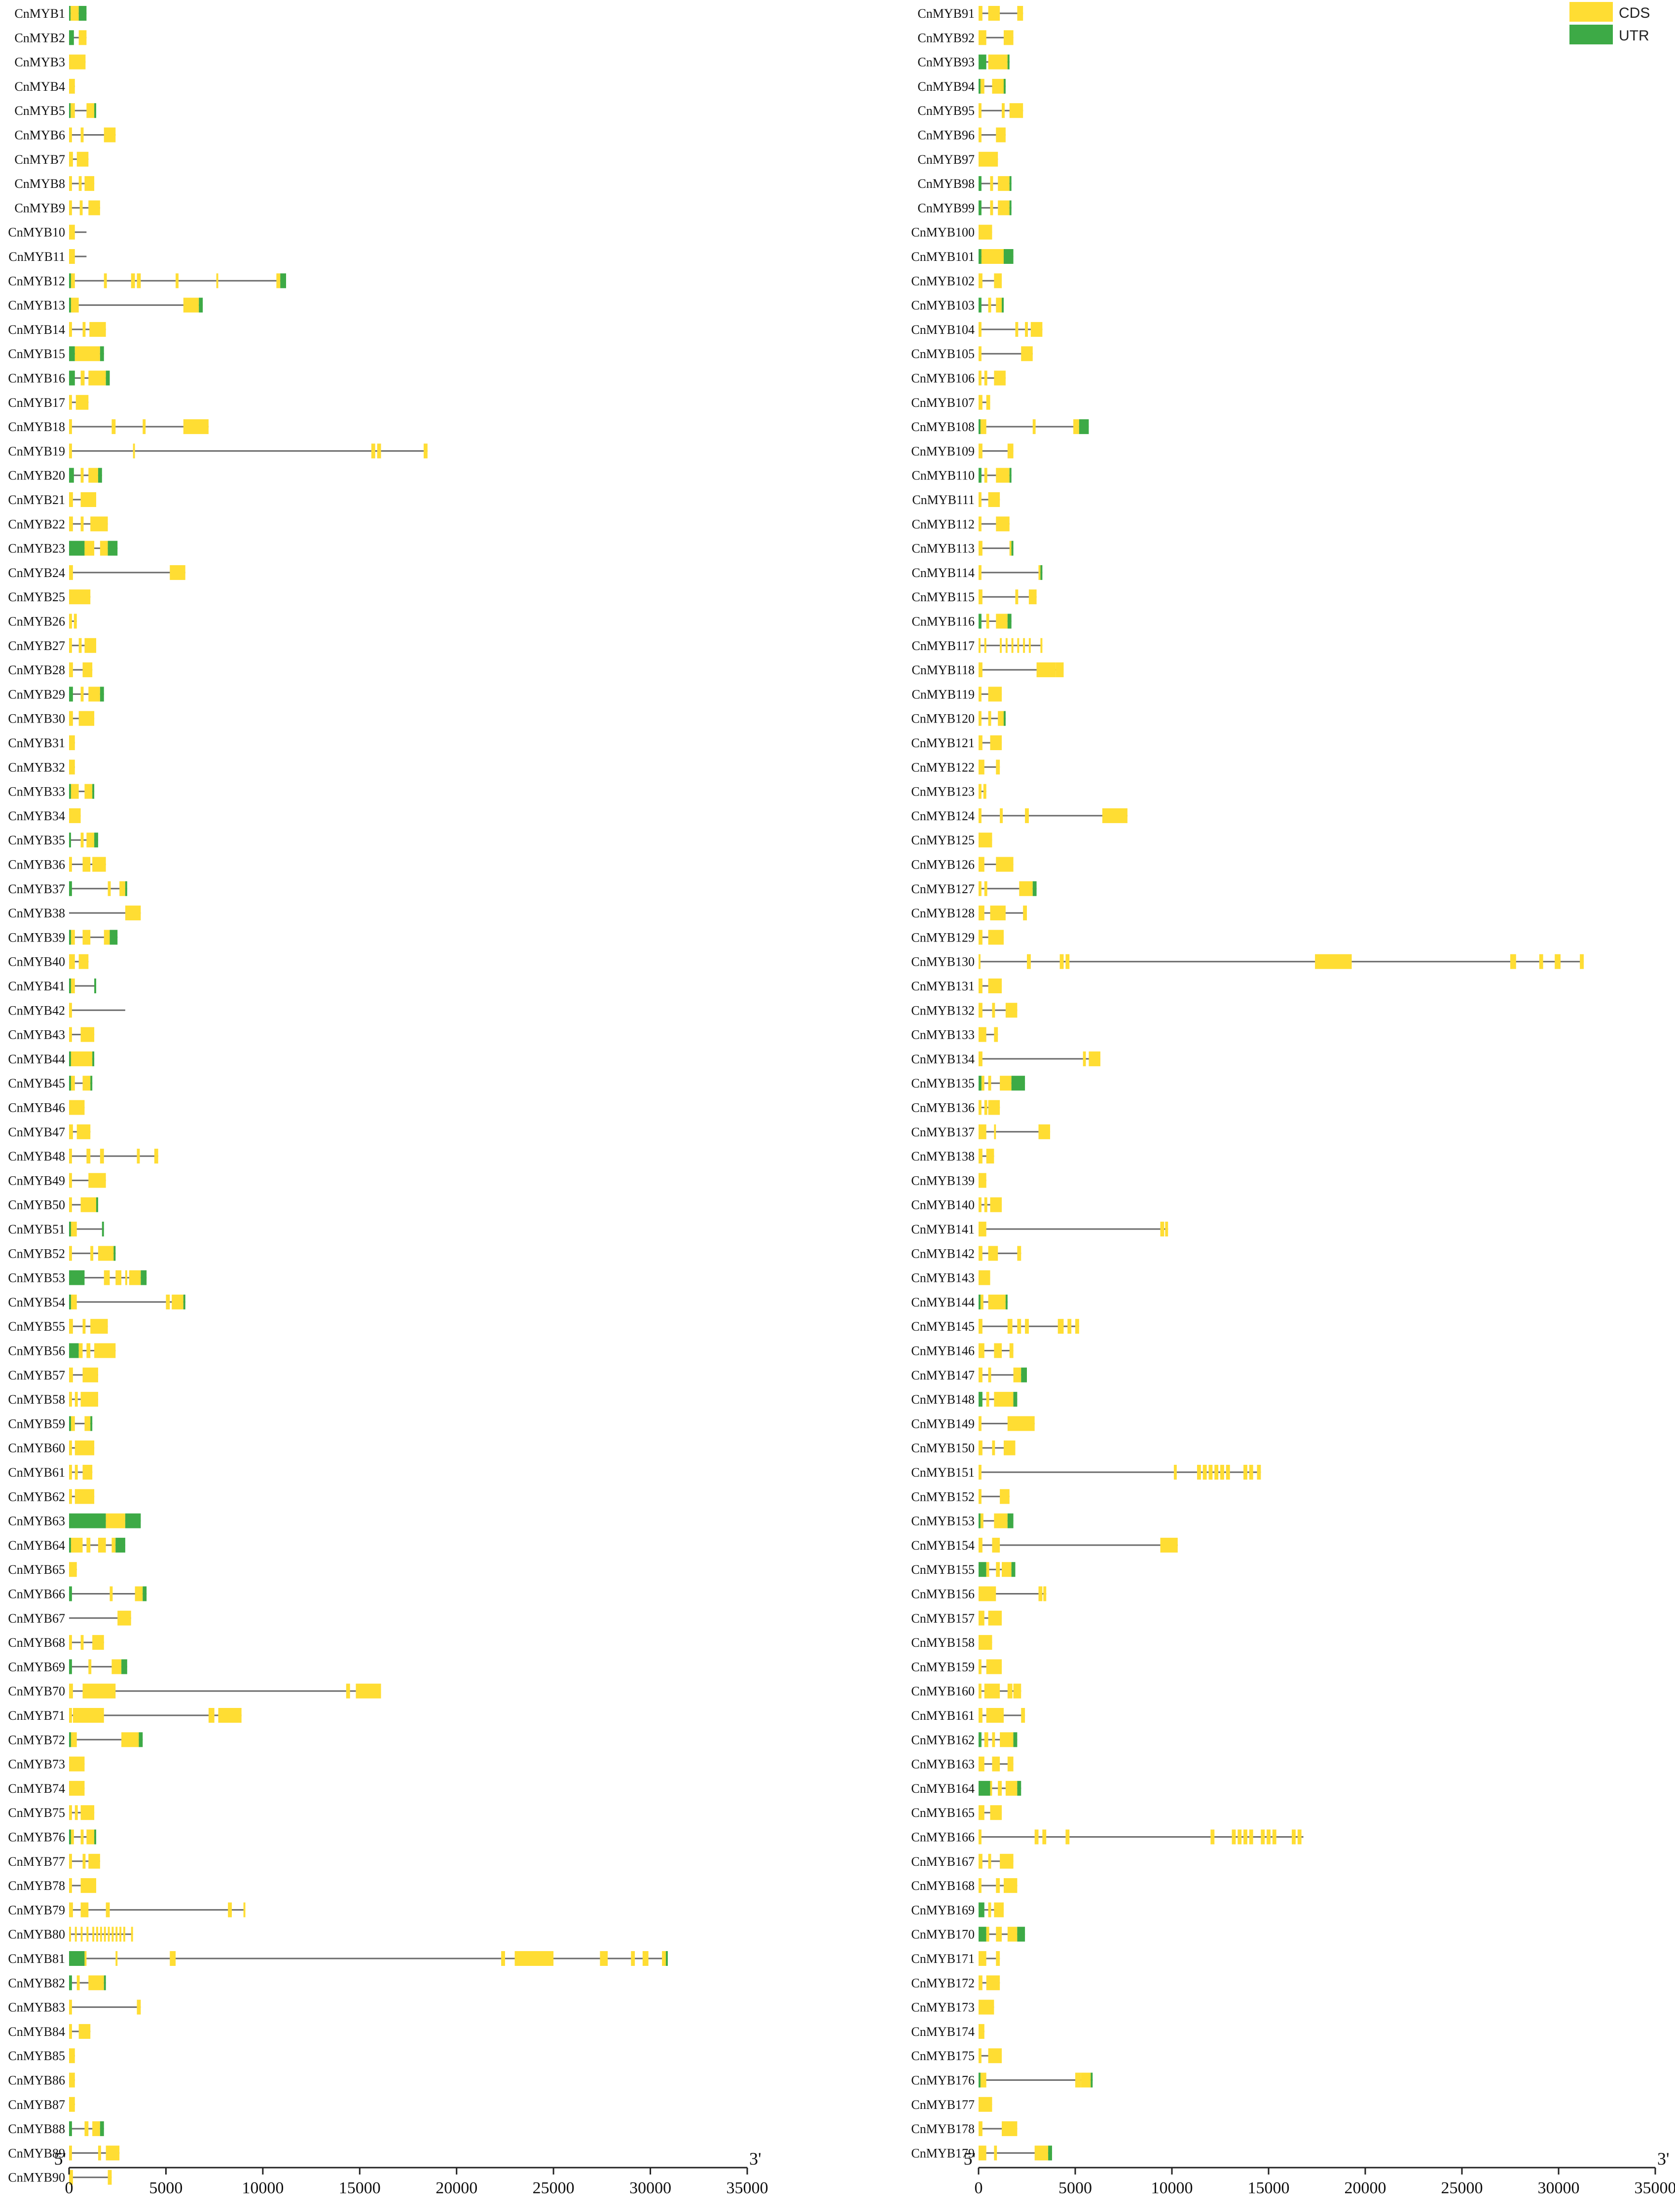  Describe the element at coordinates (943, 1424) in the screenshot. I see `gene-label: CnMYB149` at that location.